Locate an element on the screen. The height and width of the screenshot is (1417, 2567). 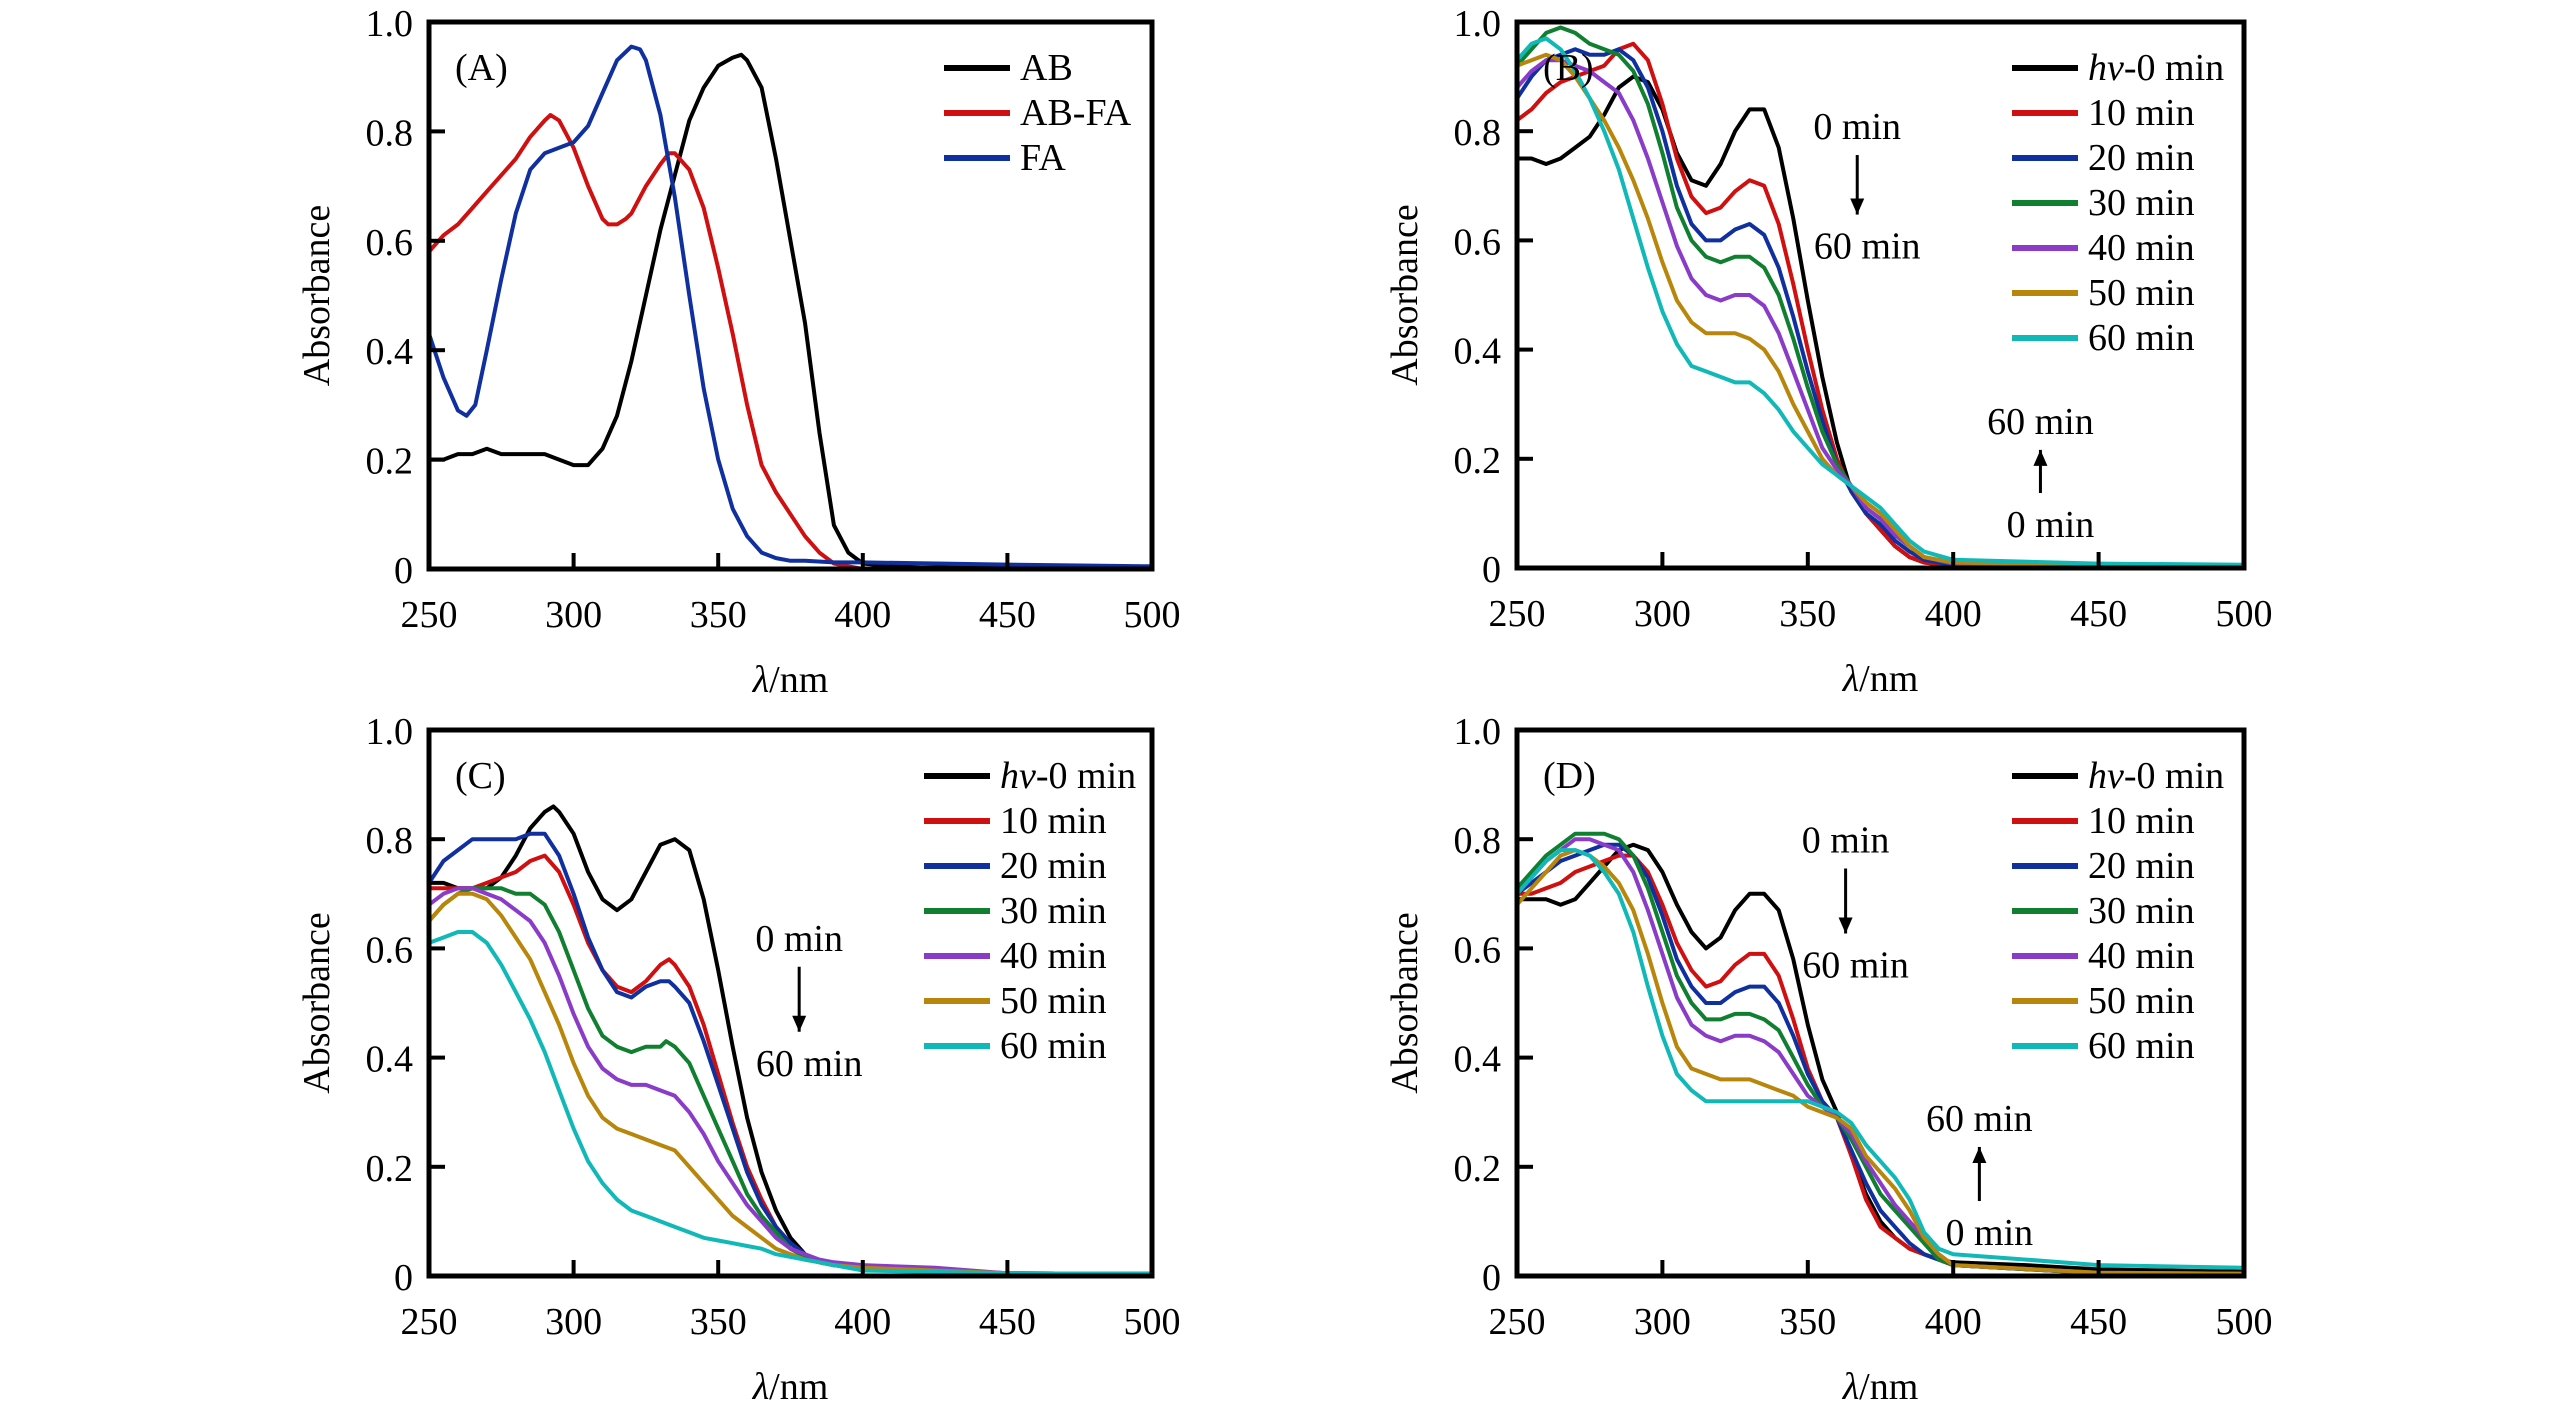
series-line-ab is located at coordinates (790, 310).